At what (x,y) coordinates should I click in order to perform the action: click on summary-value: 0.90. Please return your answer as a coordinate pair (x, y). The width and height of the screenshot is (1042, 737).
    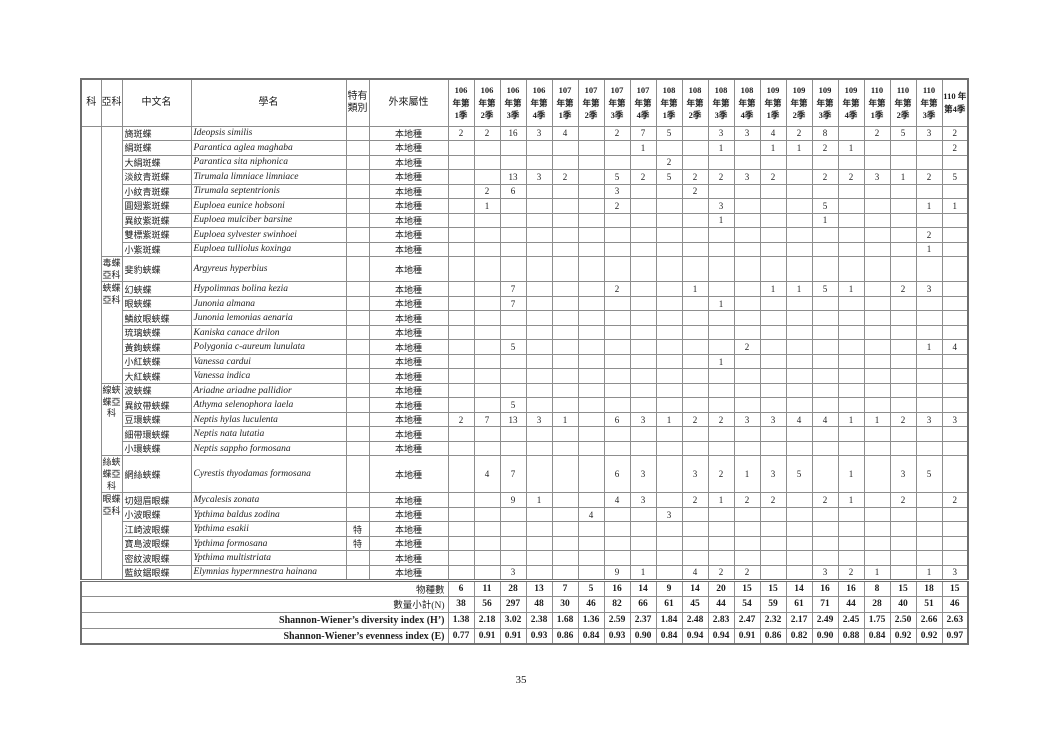
    Looking at the image, I should click on (643, 636).